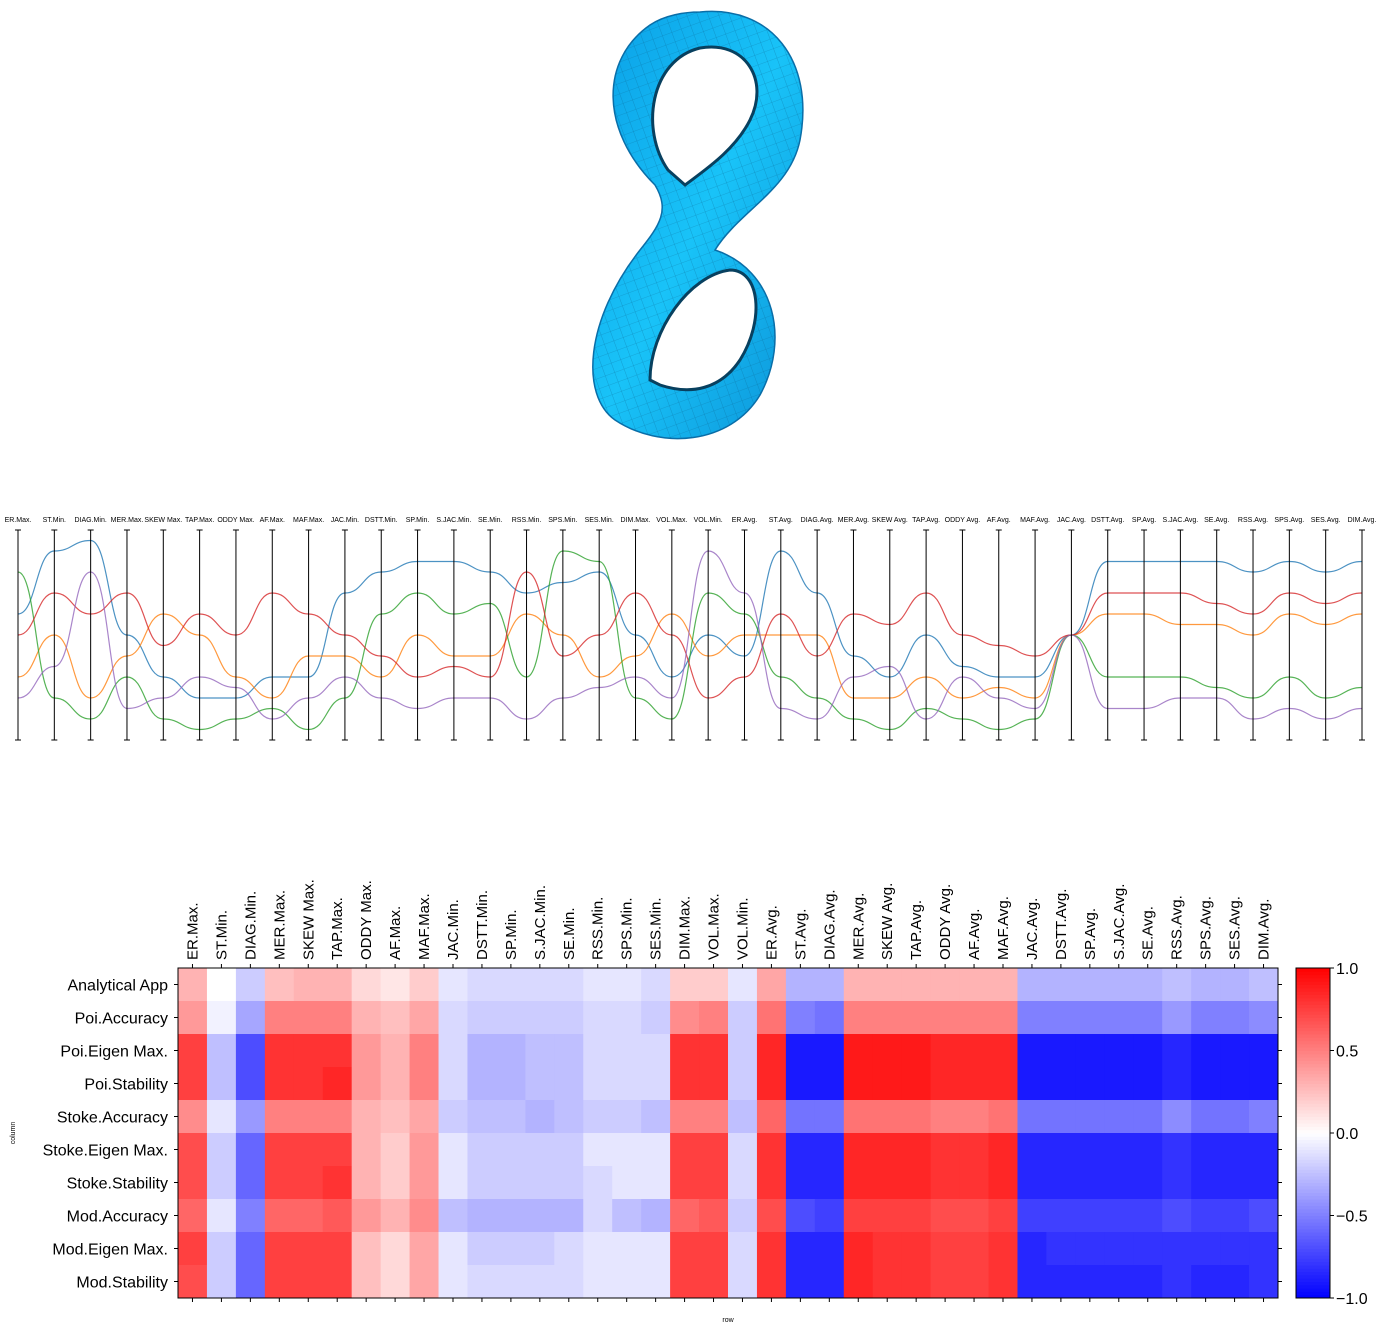 The width and height of the screenshot is (1391, 1331). Describe the element at coordinates (127, 520) in the screenshot. I see `axis-label: MER.Max.` at that location.